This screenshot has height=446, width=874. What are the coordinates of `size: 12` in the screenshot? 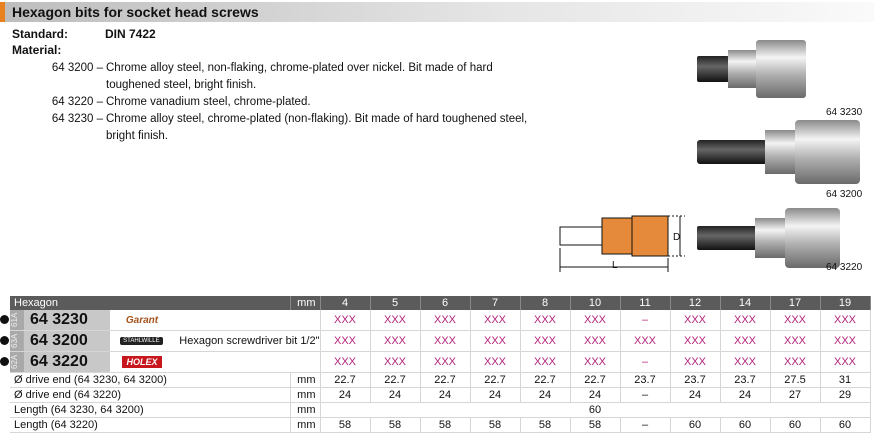 It's located at (695, 303).